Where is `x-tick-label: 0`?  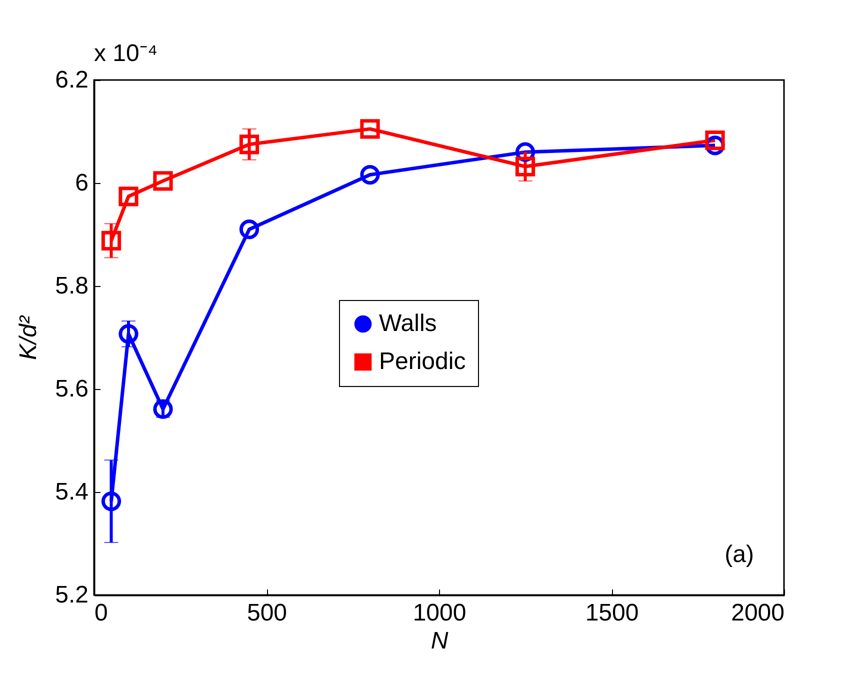 x-tick-label: 0 is located at coordinates (101, 613).